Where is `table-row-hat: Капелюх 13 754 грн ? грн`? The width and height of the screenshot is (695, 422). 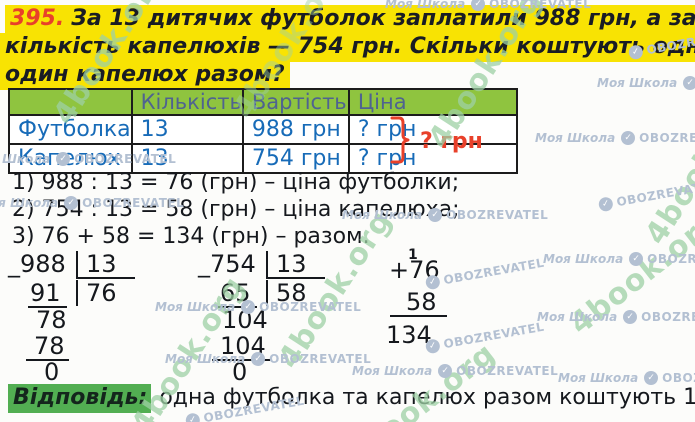
table-row-hat: Капелюх 13 754 грн ? грн is located at coordinates (263, 158).